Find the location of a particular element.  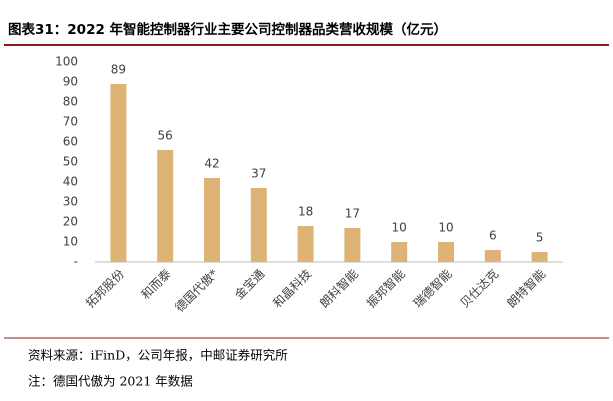

x-tick-label: 金宝通 is located at coordinates (249, 284).